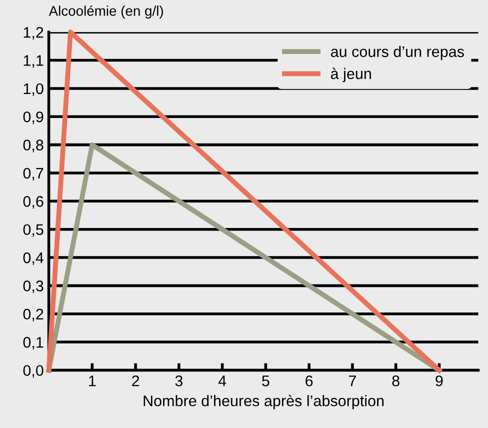 Image resolution: width=488 pixels, height=428 pixels. What do you see at coordinates (33, 287) in the screenshot?
I see `y-tick-label: 0,3` at bounding box center [33, 287].